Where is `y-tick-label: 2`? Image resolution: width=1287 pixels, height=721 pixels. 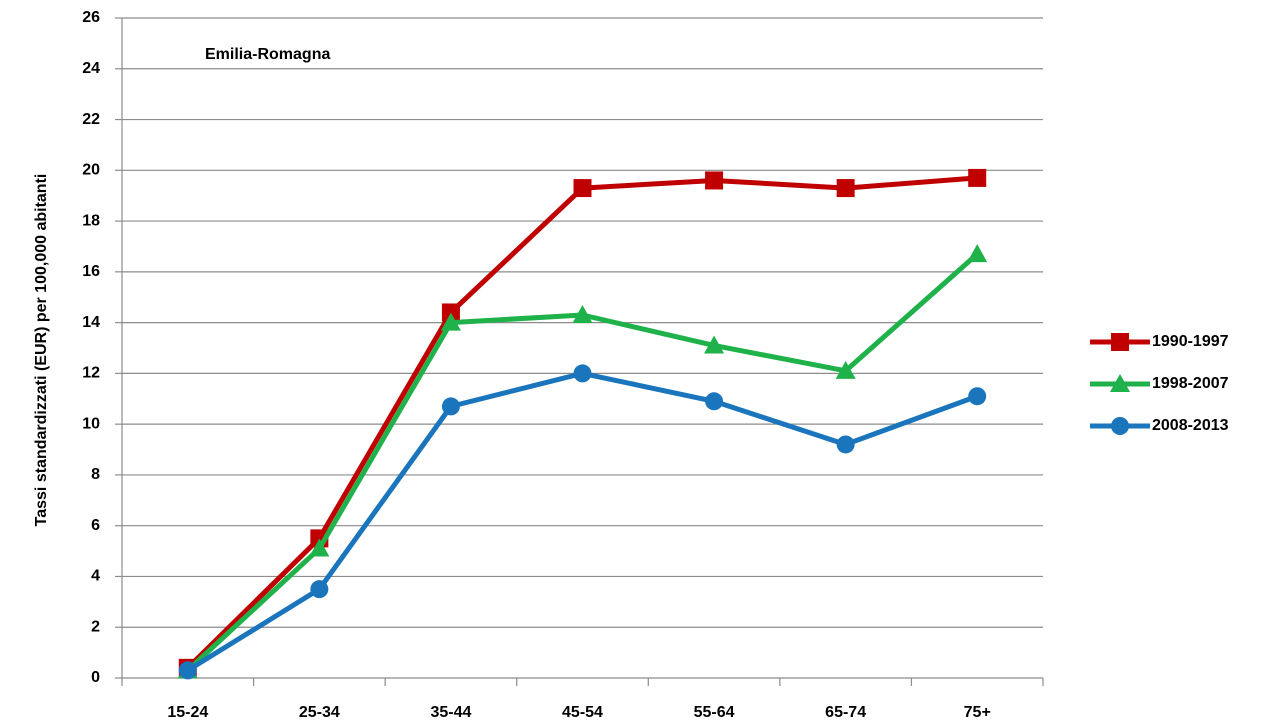
y-tick-label: 2 is located at coordinates (95, 626).